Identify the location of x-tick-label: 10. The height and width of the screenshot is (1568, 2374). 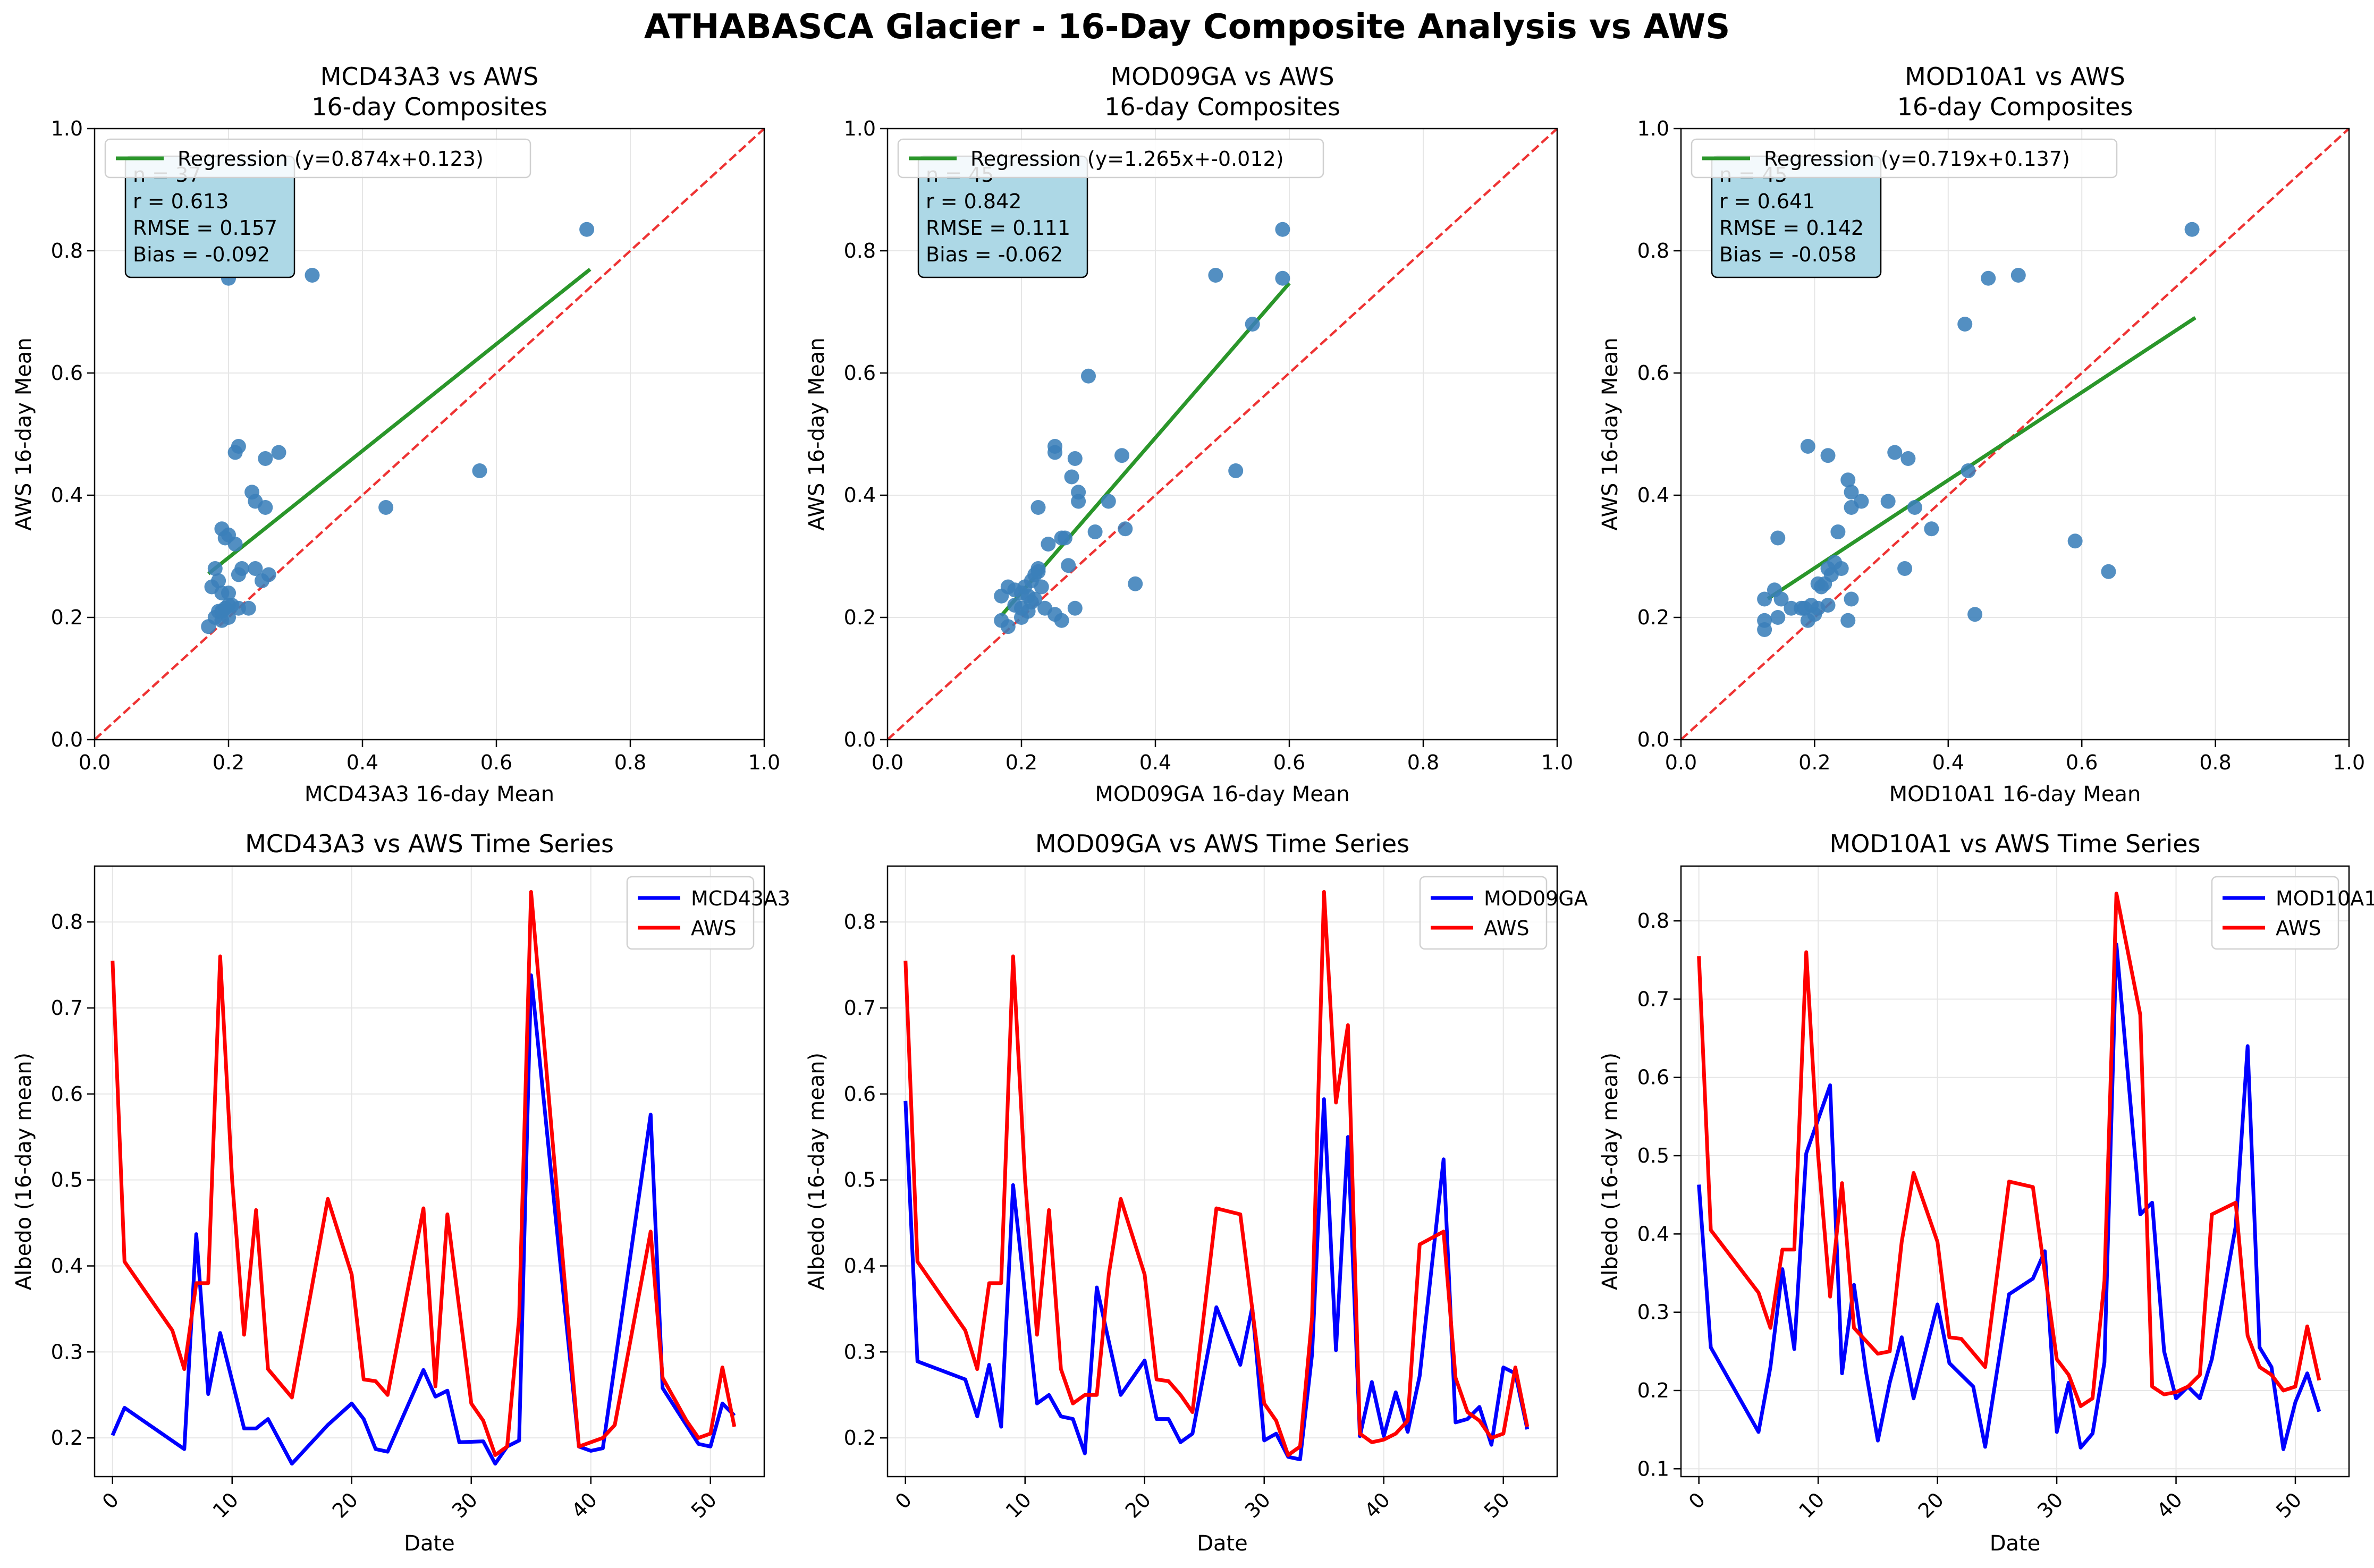
(1018, 1505).